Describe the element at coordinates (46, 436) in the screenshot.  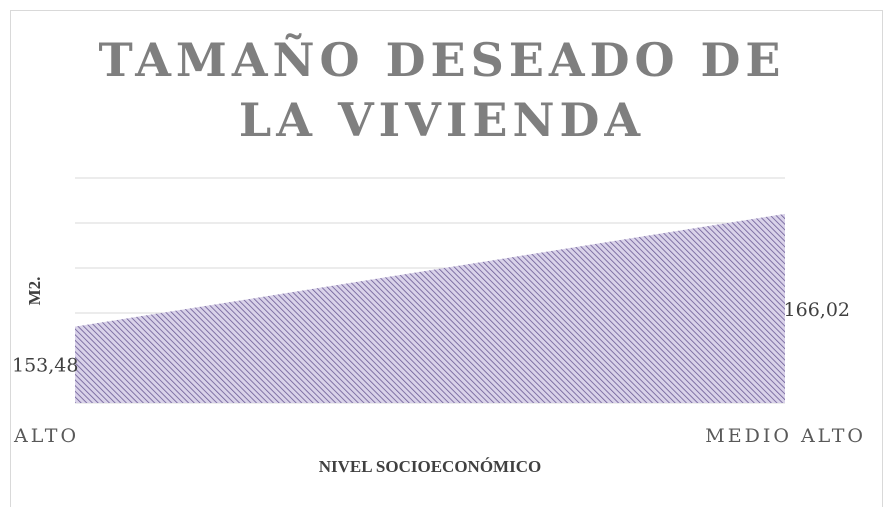
I see `x-tick-label: ALTO` at that location.